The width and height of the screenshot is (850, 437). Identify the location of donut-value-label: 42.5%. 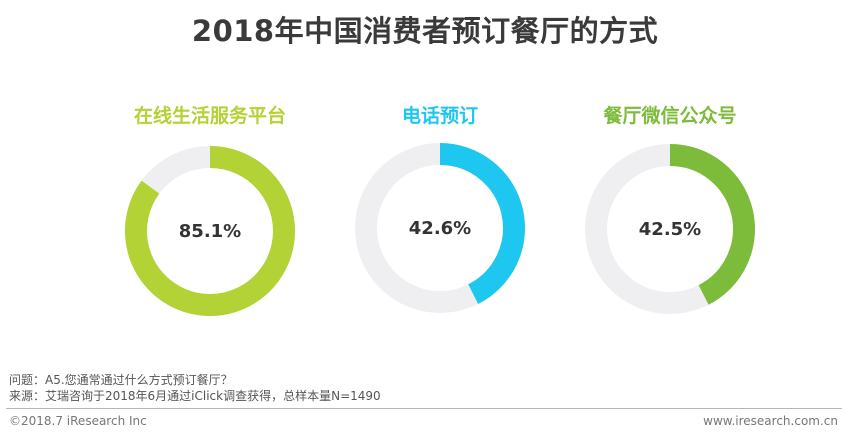
(670, 229).